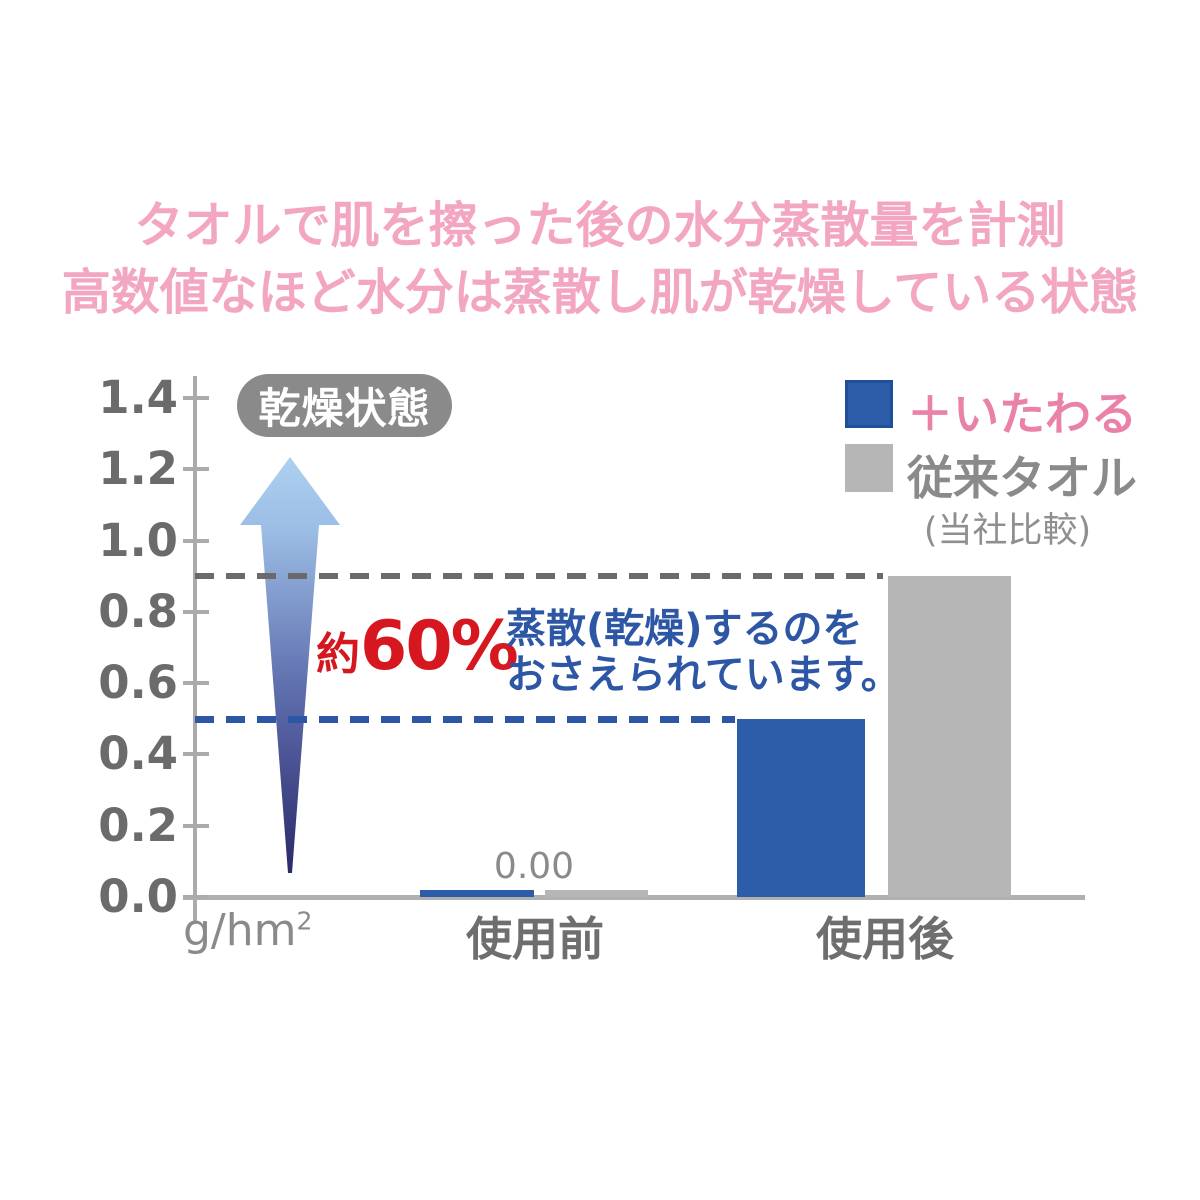 Image resolution: width=1200 pixels, height=1200 pixels. Describe the element at coordinates (338, 654) in the screenshot. I see `annotation-approx: 約` at that location.